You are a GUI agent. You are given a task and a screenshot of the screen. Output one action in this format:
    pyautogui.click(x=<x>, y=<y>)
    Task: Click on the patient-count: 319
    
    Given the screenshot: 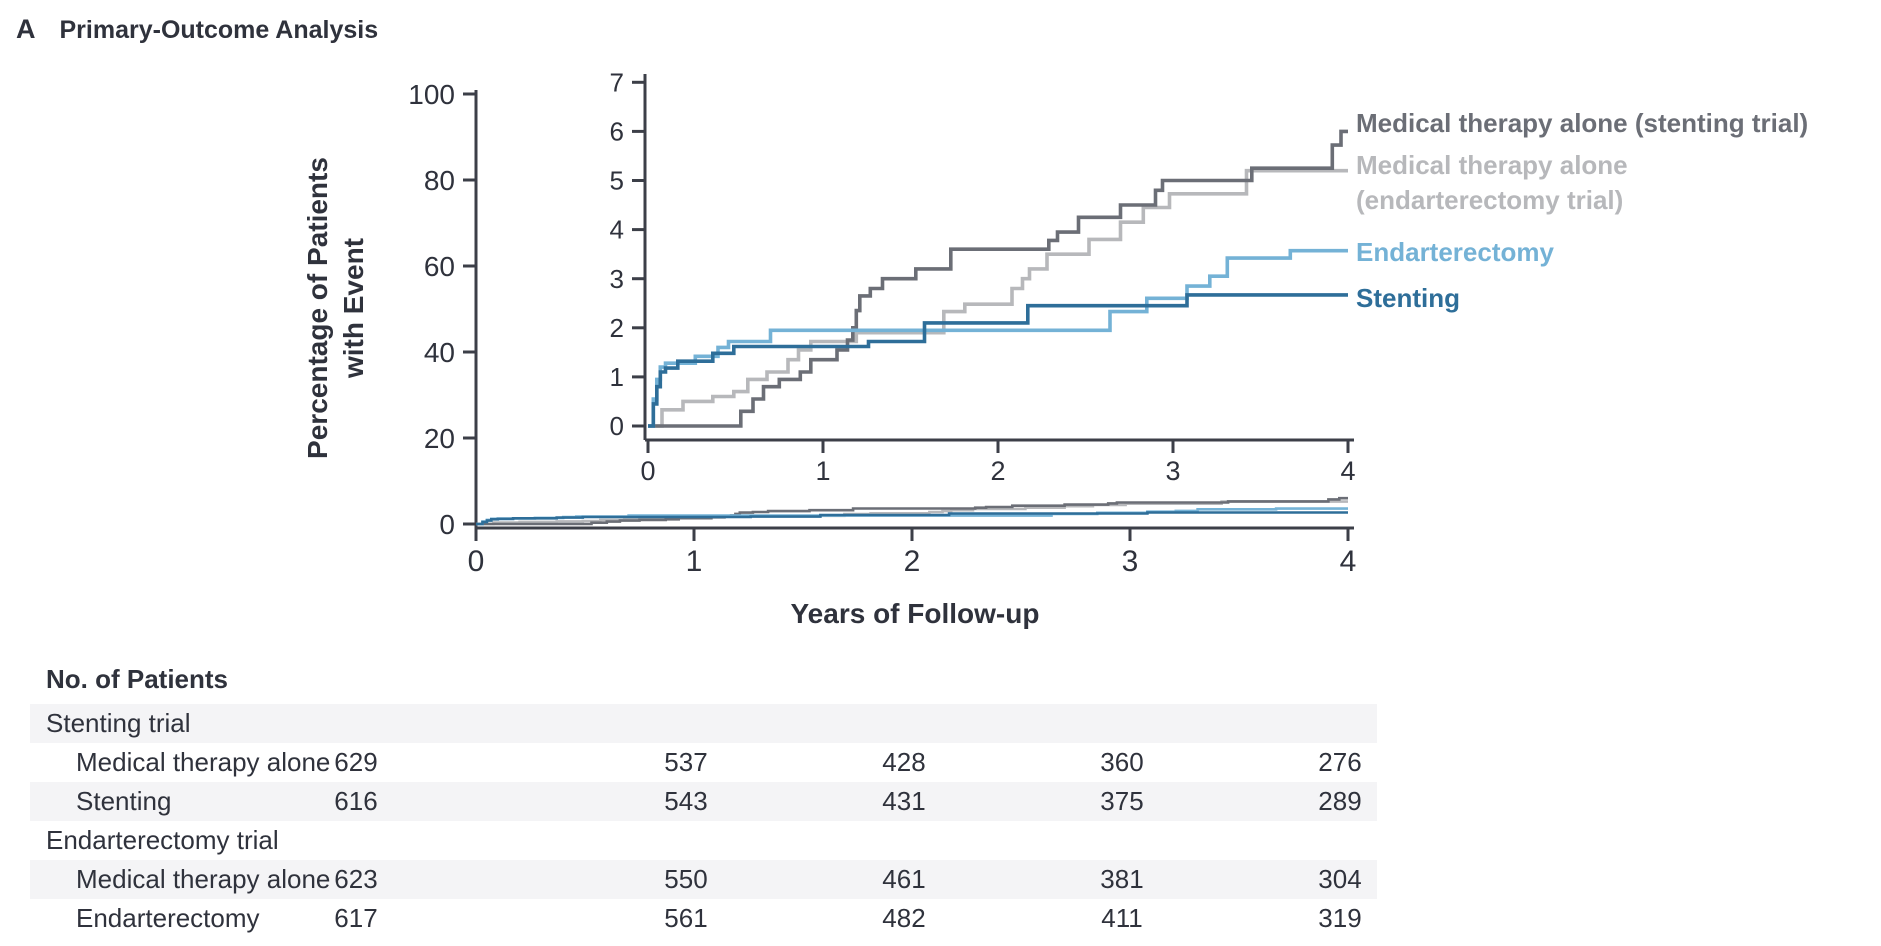 What is the action you would take?
    pyautogui.click(x=1340, y=918)
    